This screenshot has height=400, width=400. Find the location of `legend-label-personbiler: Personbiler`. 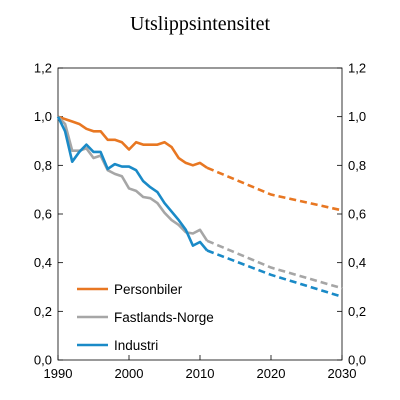

legend-label-personbiler: Personbiler is located at coordinates (148, 289).